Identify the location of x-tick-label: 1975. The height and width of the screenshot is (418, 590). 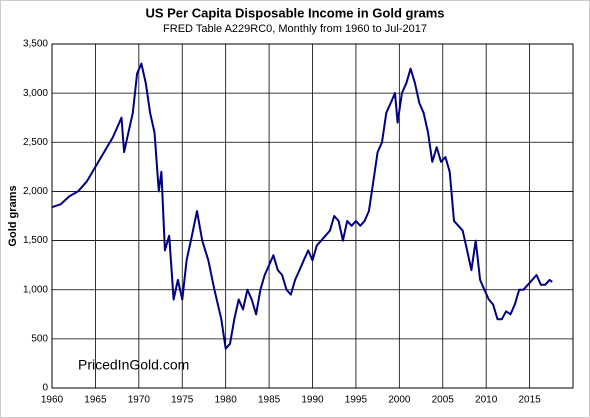
(182, 400).